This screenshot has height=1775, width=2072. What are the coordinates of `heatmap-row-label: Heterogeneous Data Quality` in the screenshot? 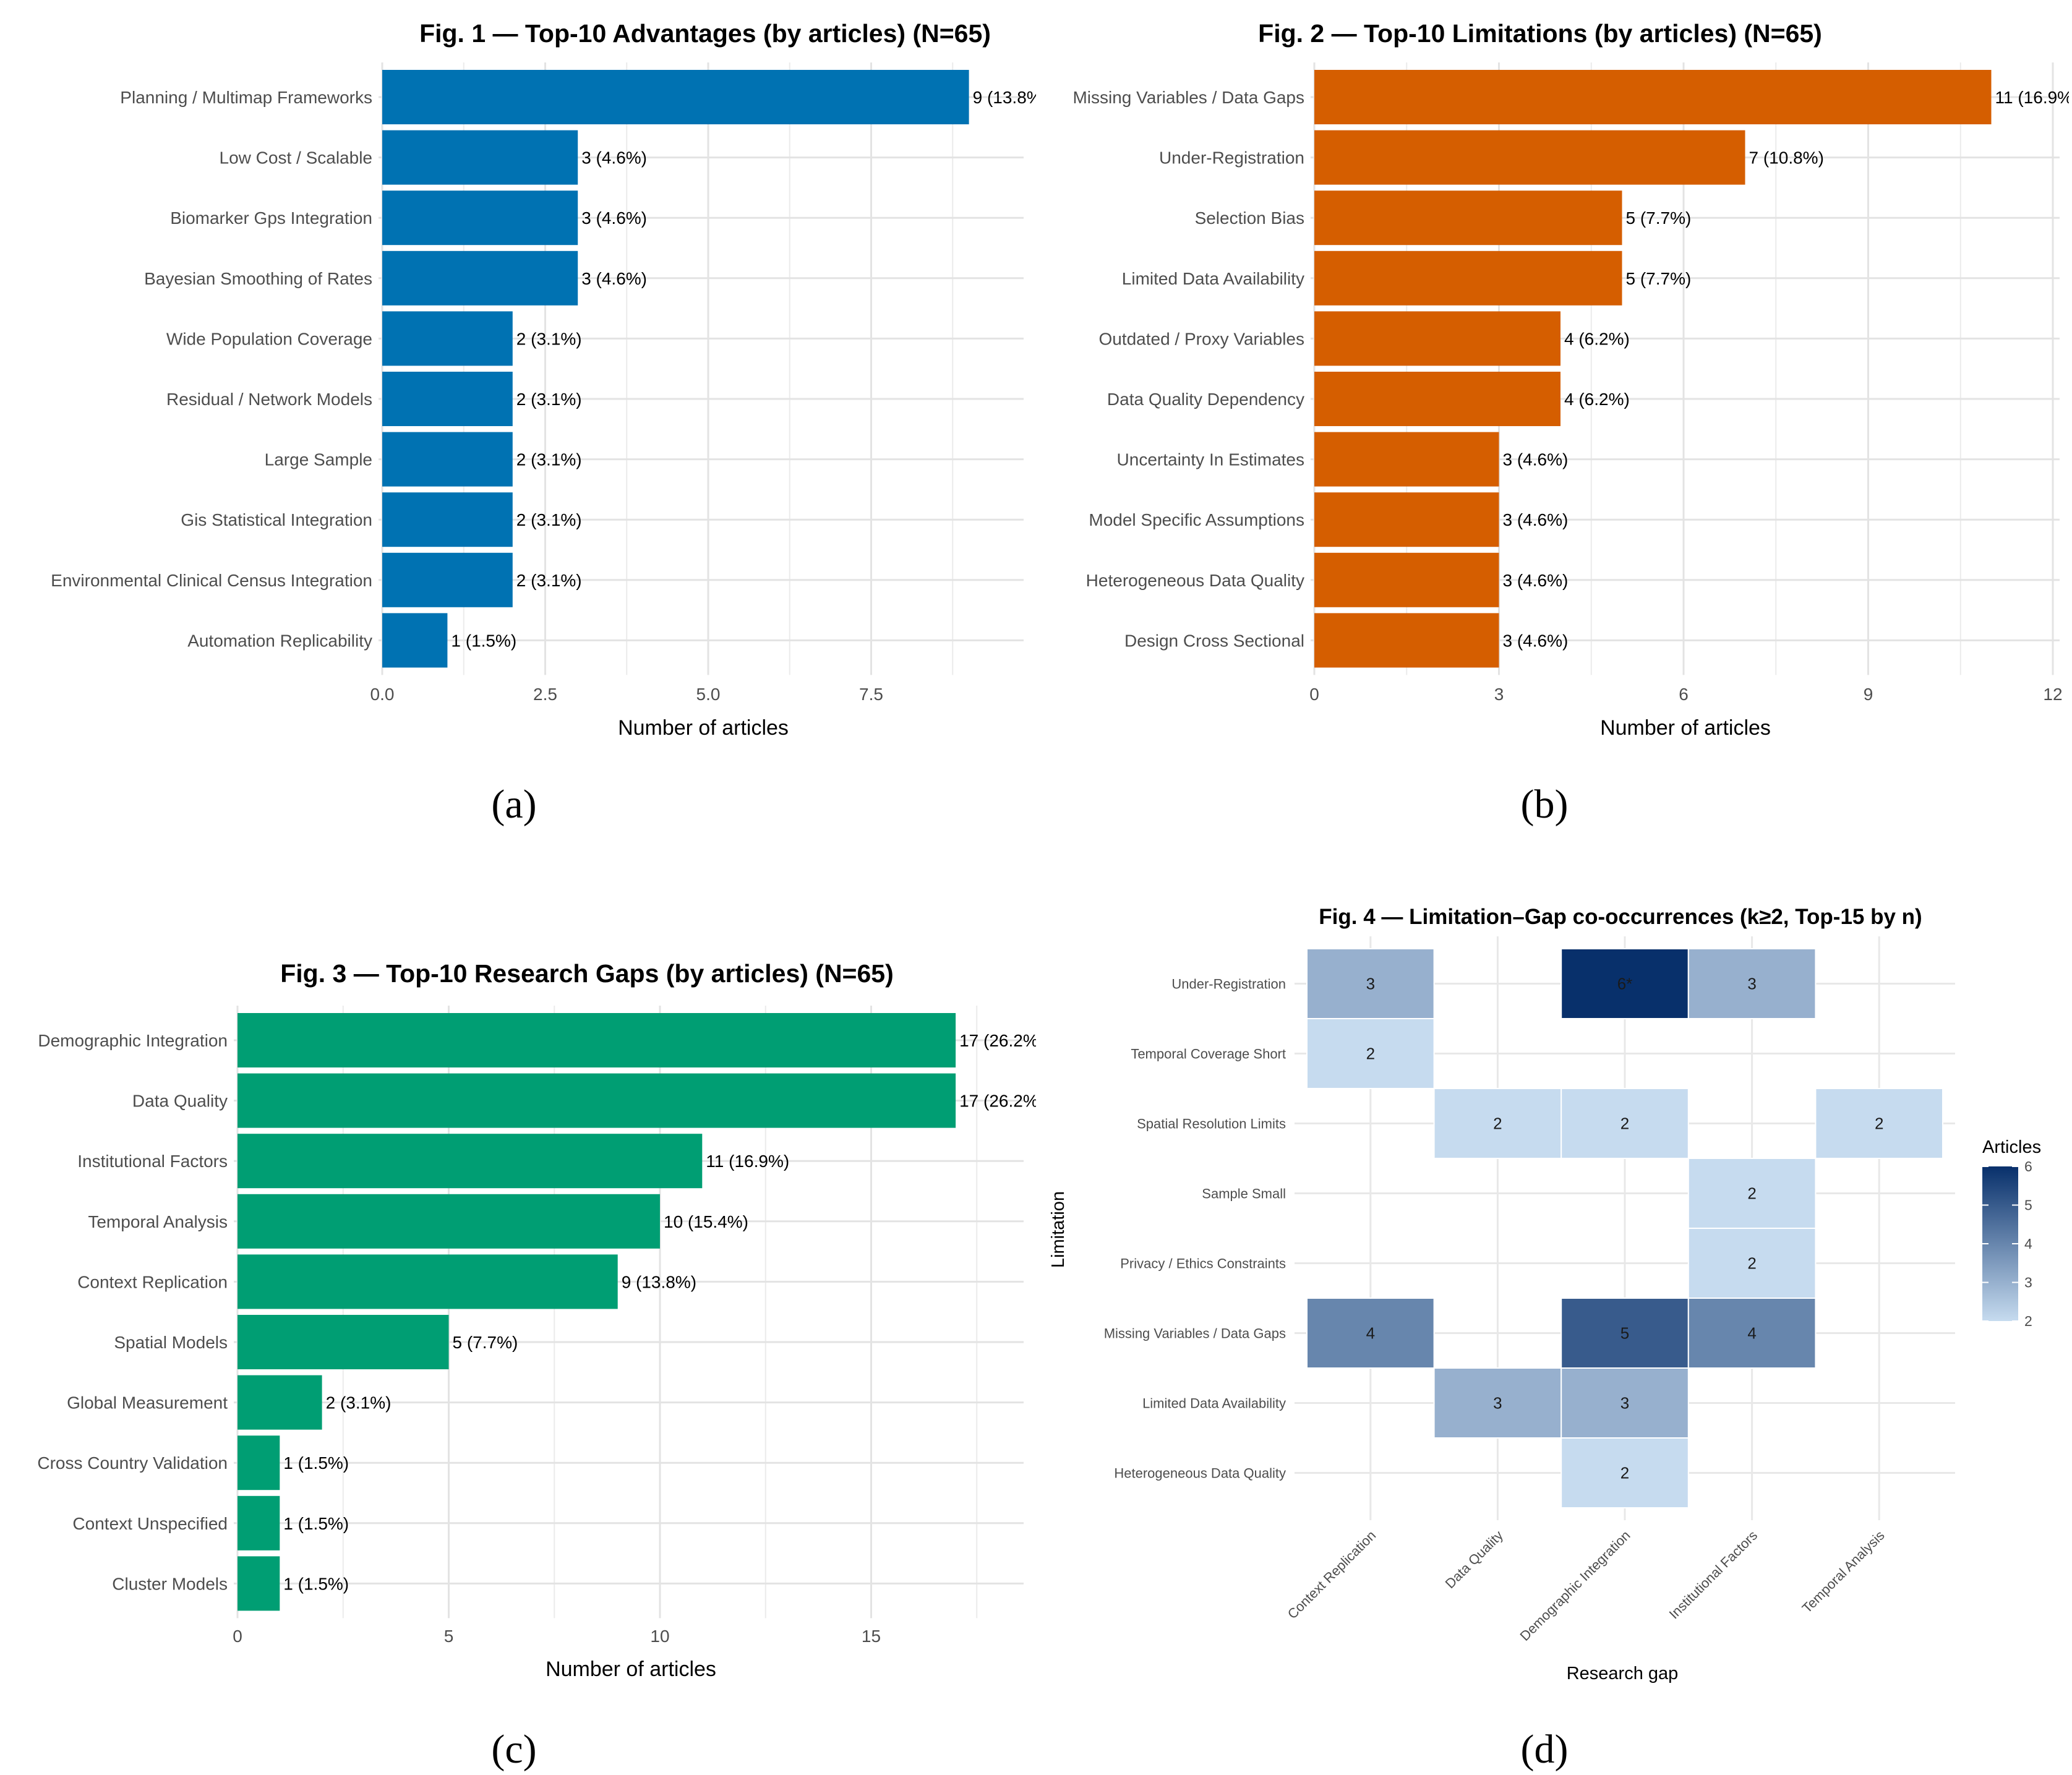 It's located at (1200, 1474).